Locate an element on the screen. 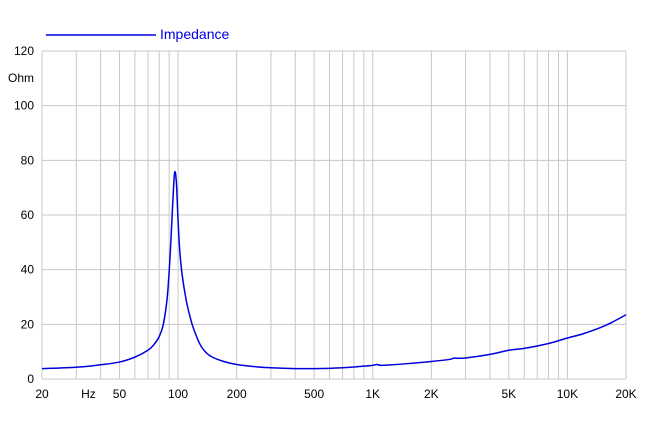 The width and height of the screenshot is (650, 425). y-tick-label: 120 is located at coordinates (24, 51).